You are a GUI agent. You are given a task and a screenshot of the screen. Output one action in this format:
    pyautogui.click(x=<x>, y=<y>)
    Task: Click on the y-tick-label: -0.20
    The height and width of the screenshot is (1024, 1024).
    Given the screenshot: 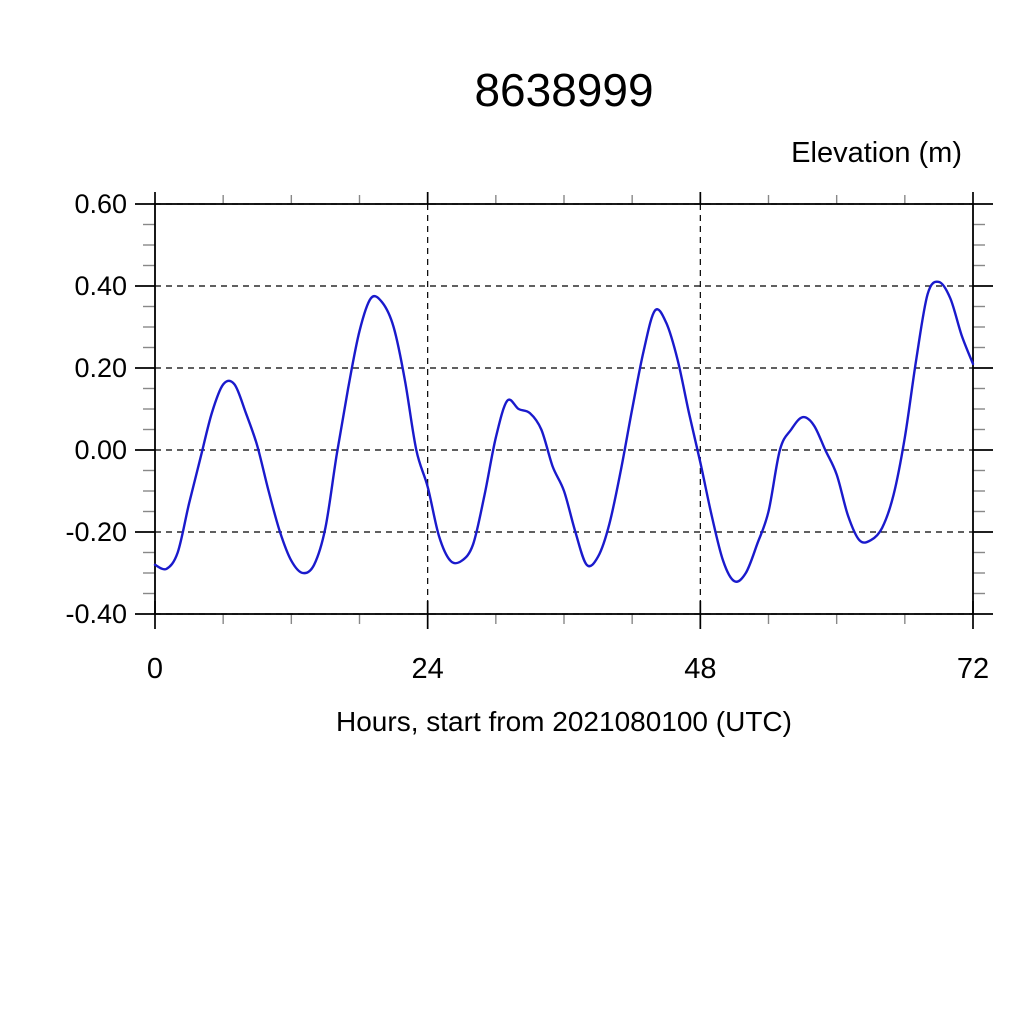 What is the action you would take?
    pyautogui.click(x=96, y=532)
    